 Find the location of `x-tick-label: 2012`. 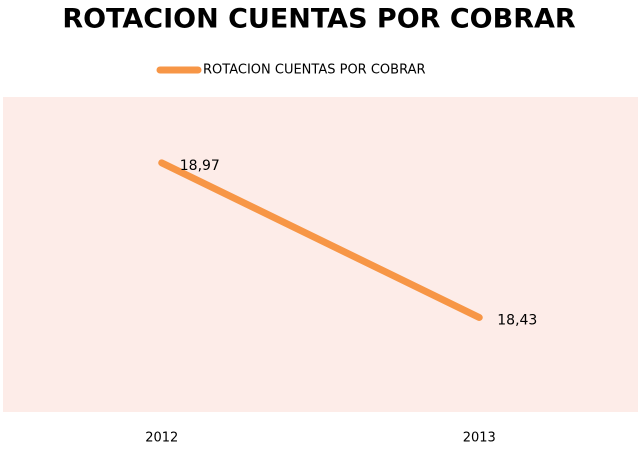

x-tick-label: 2012 is located at coordinates (161, 438).